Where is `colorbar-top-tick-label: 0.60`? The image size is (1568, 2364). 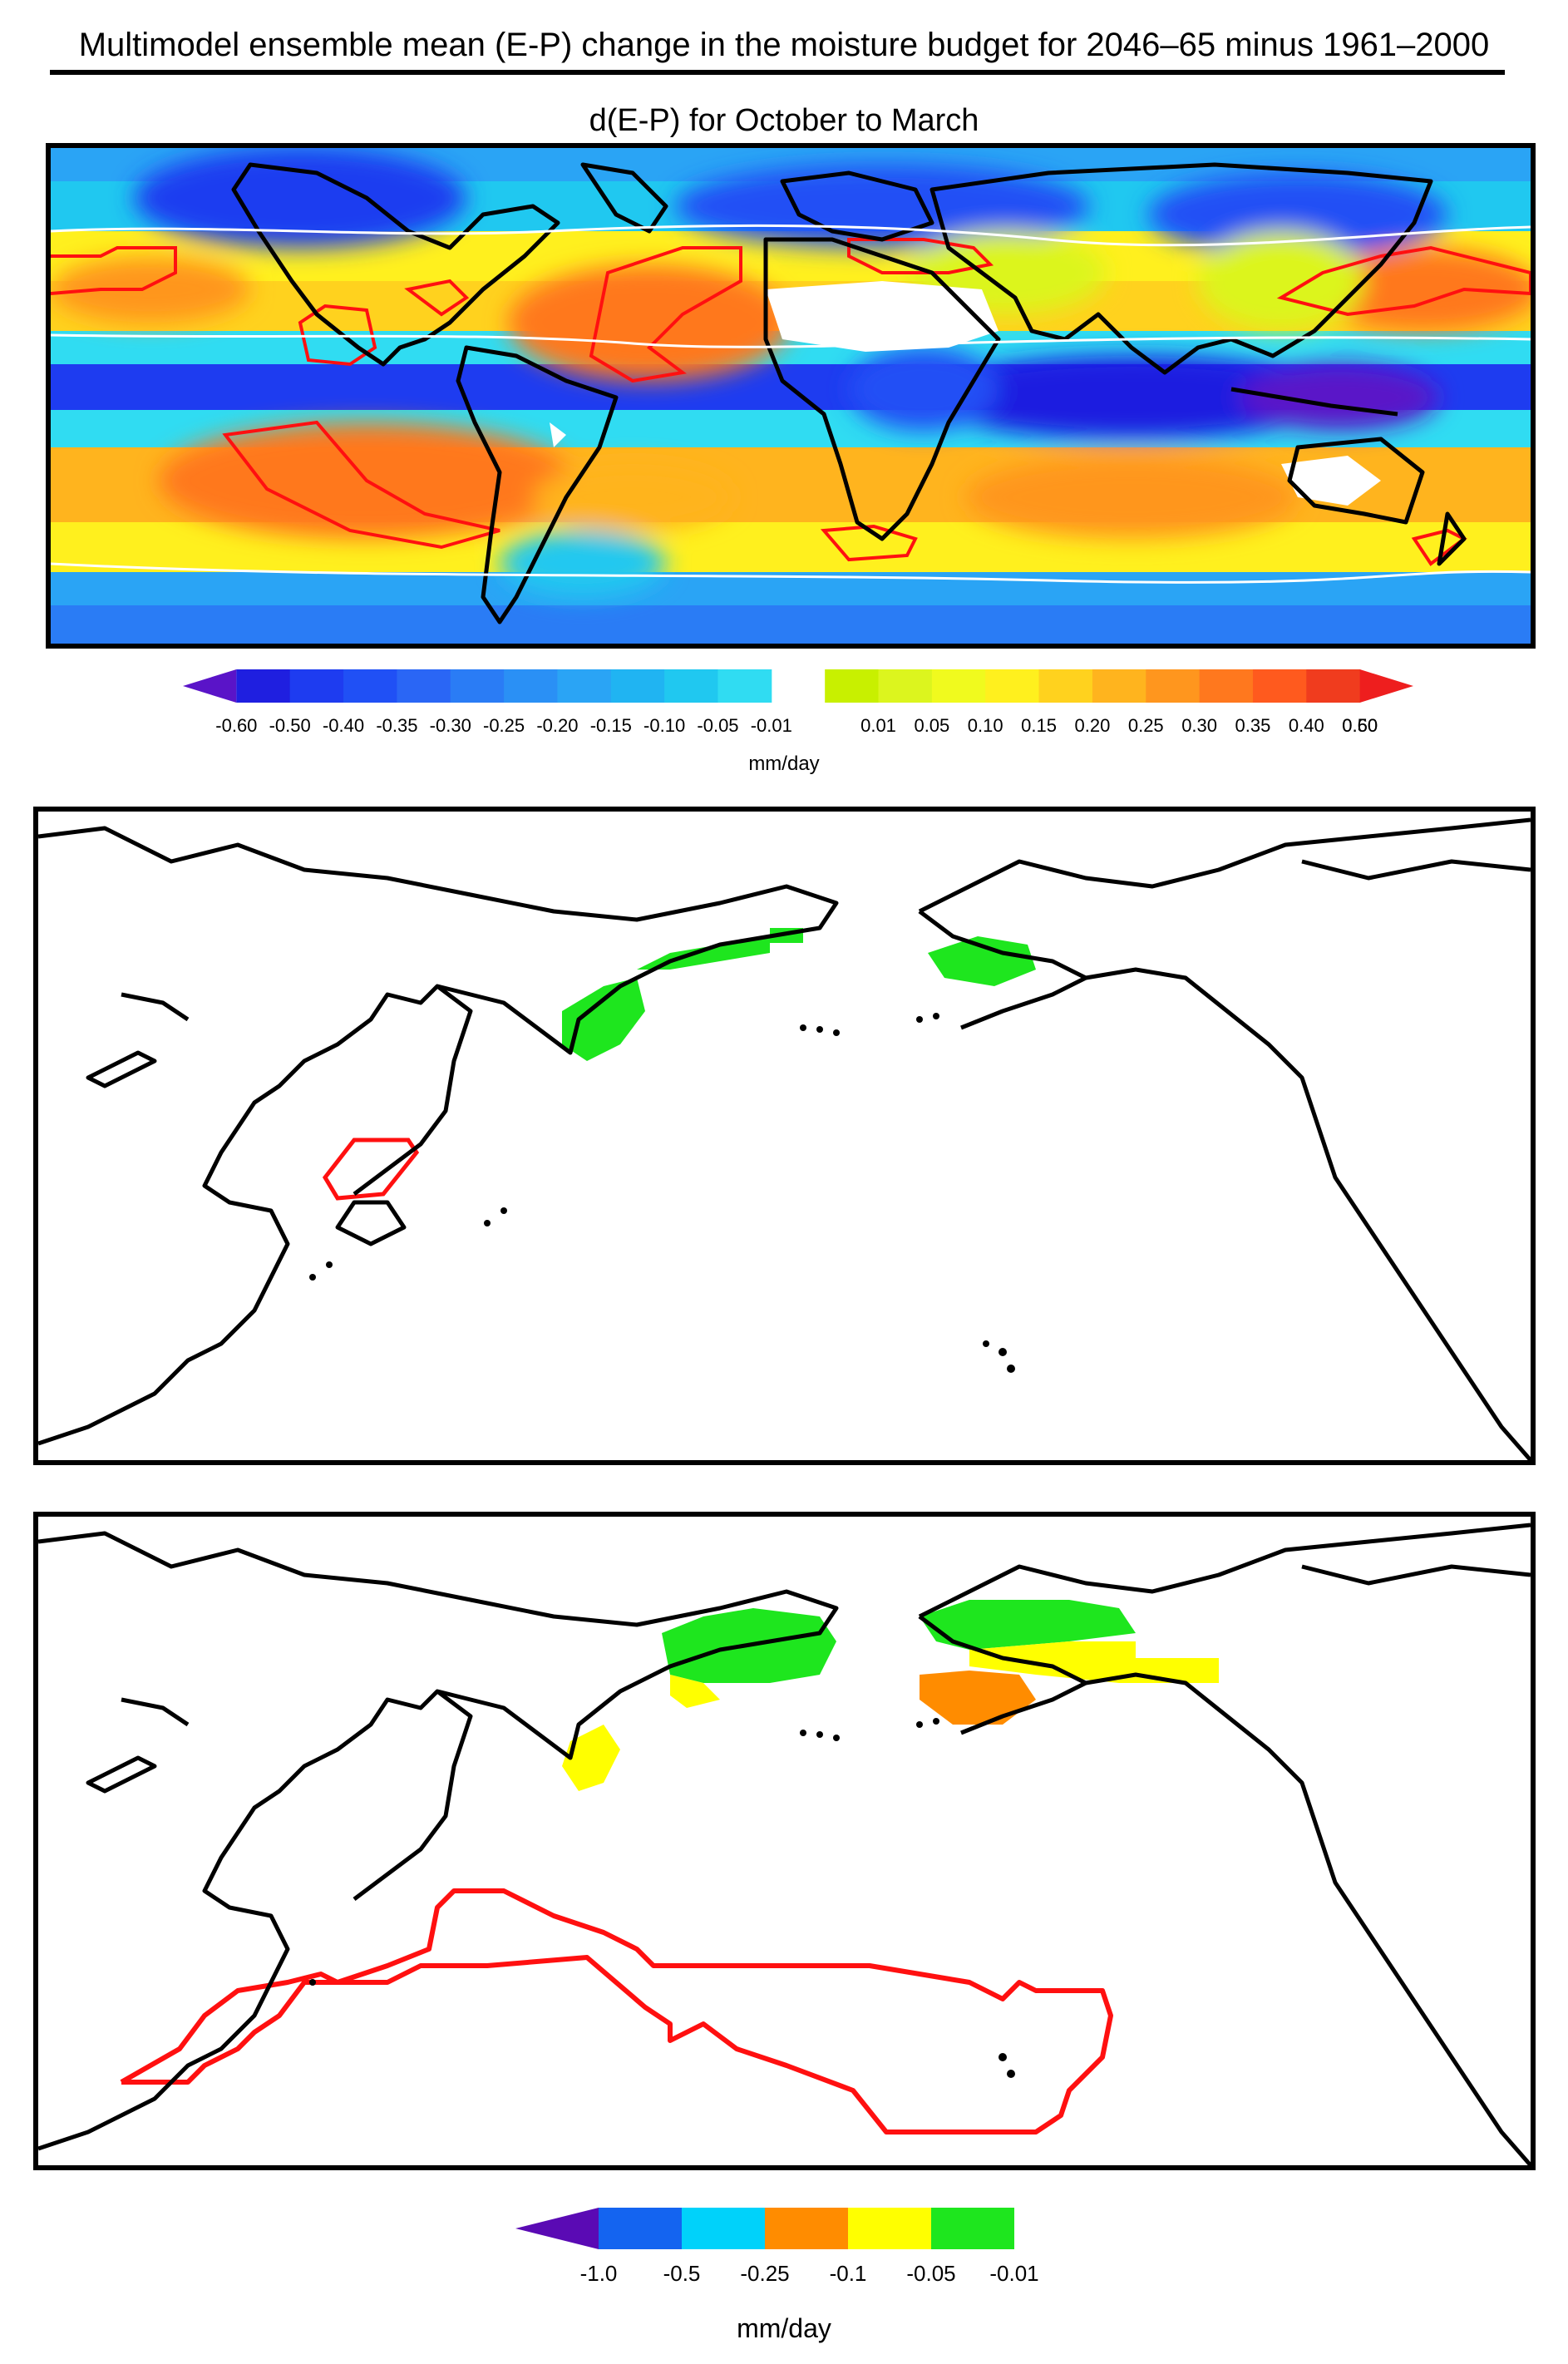 colorbar-top-tick-label: 0.60 is located at coordinates (1360, 726).